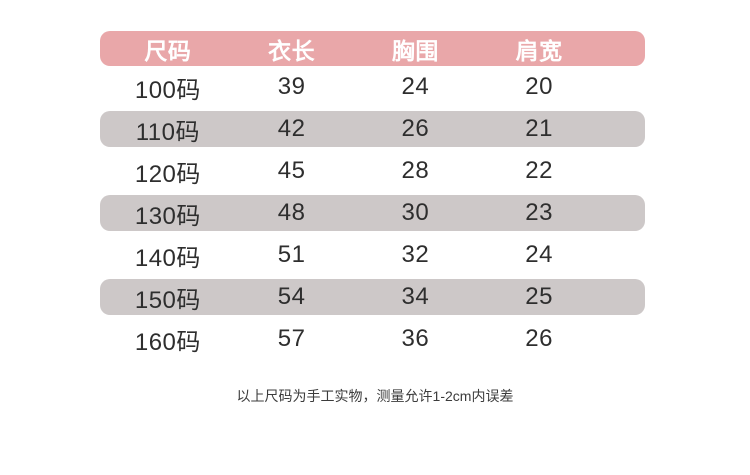 The width and height of the screenshot is (750, 475). I want to click on cell-chest: 36, so click(415, 338).